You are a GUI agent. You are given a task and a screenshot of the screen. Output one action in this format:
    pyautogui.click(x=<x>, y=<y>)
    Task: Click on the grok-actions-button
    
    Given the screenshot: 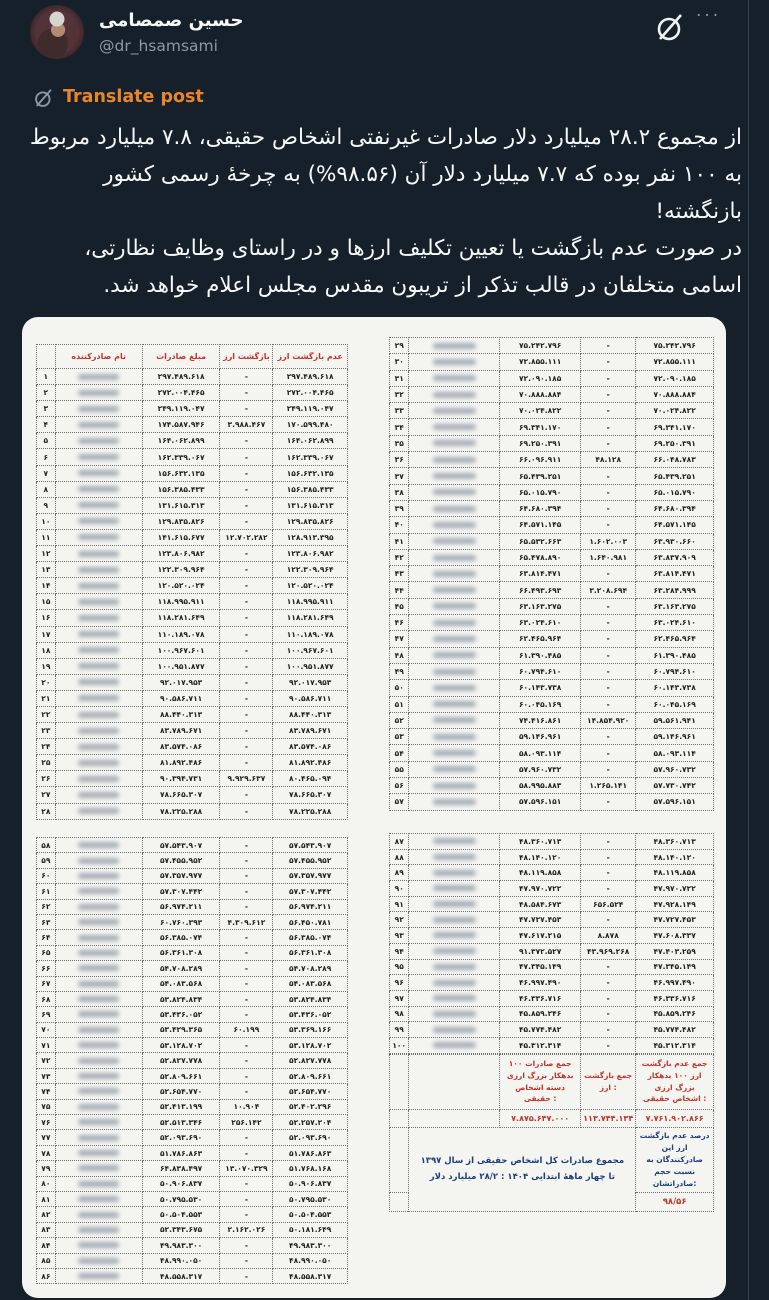 What is the action you would take?
    pyautogui.click(x=670, y=28)
    